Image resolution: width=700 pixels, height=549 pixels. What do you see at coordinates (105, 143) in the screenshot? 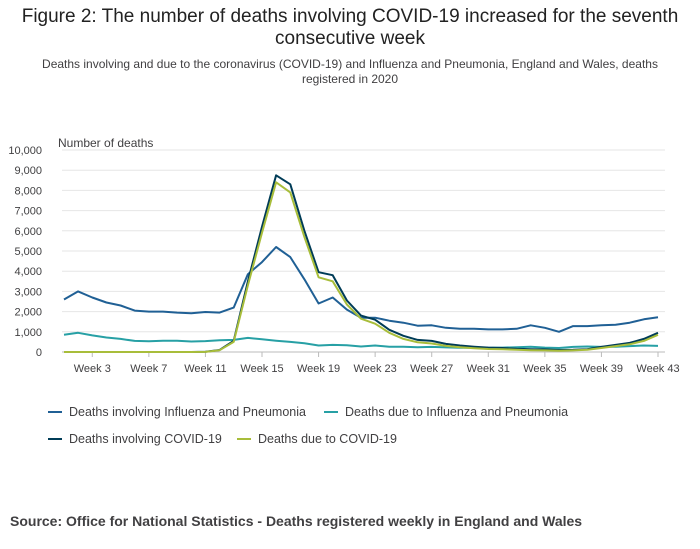
I see `y-axis-label: Number of deaths` at bounding box center [105, 143].